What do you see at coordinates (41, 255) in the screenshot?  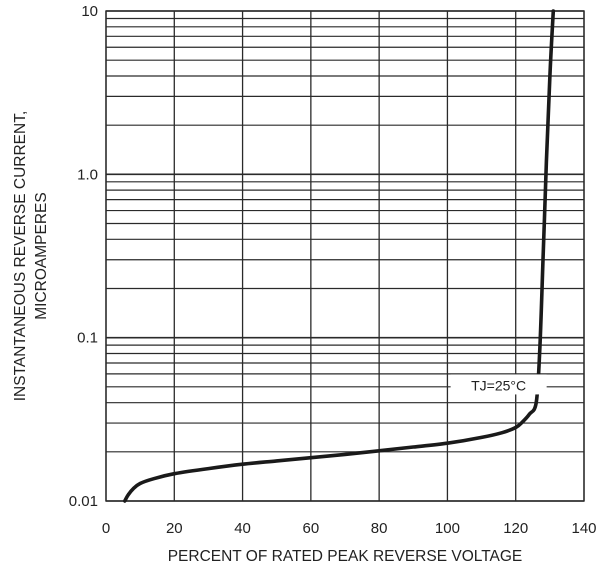 I see `y-axis-title-line-2: MICROAMPERES` at bounding box center [41, 255].